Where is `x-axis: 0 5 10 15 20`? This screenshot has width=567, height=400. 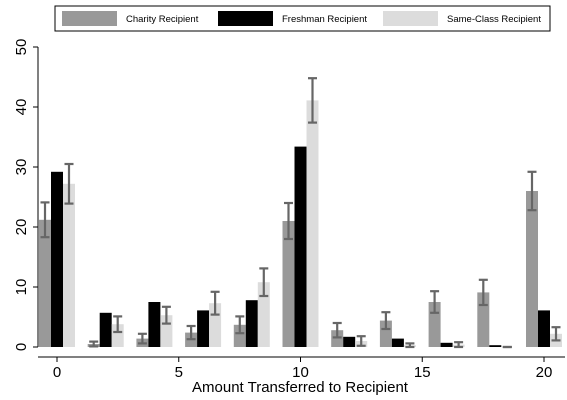 x-axis: 0 5 10 15 20 is located at coordinates (301, 368).